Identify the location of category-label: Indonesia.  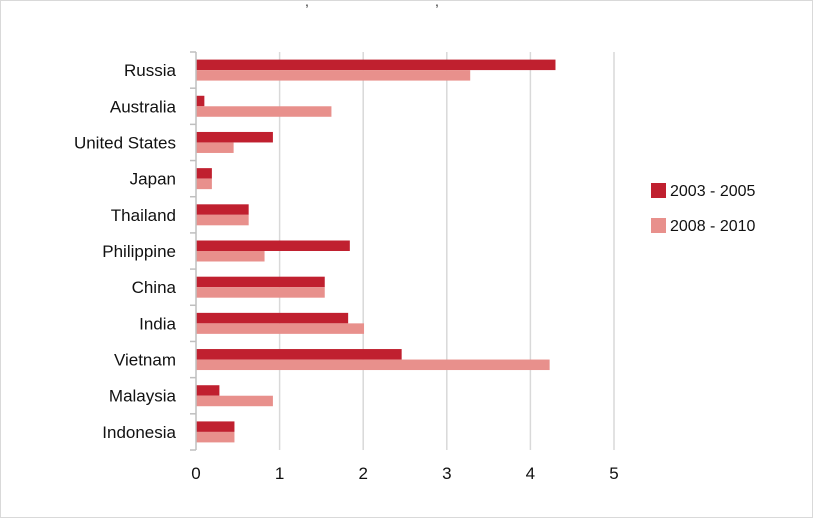
(139, 432).